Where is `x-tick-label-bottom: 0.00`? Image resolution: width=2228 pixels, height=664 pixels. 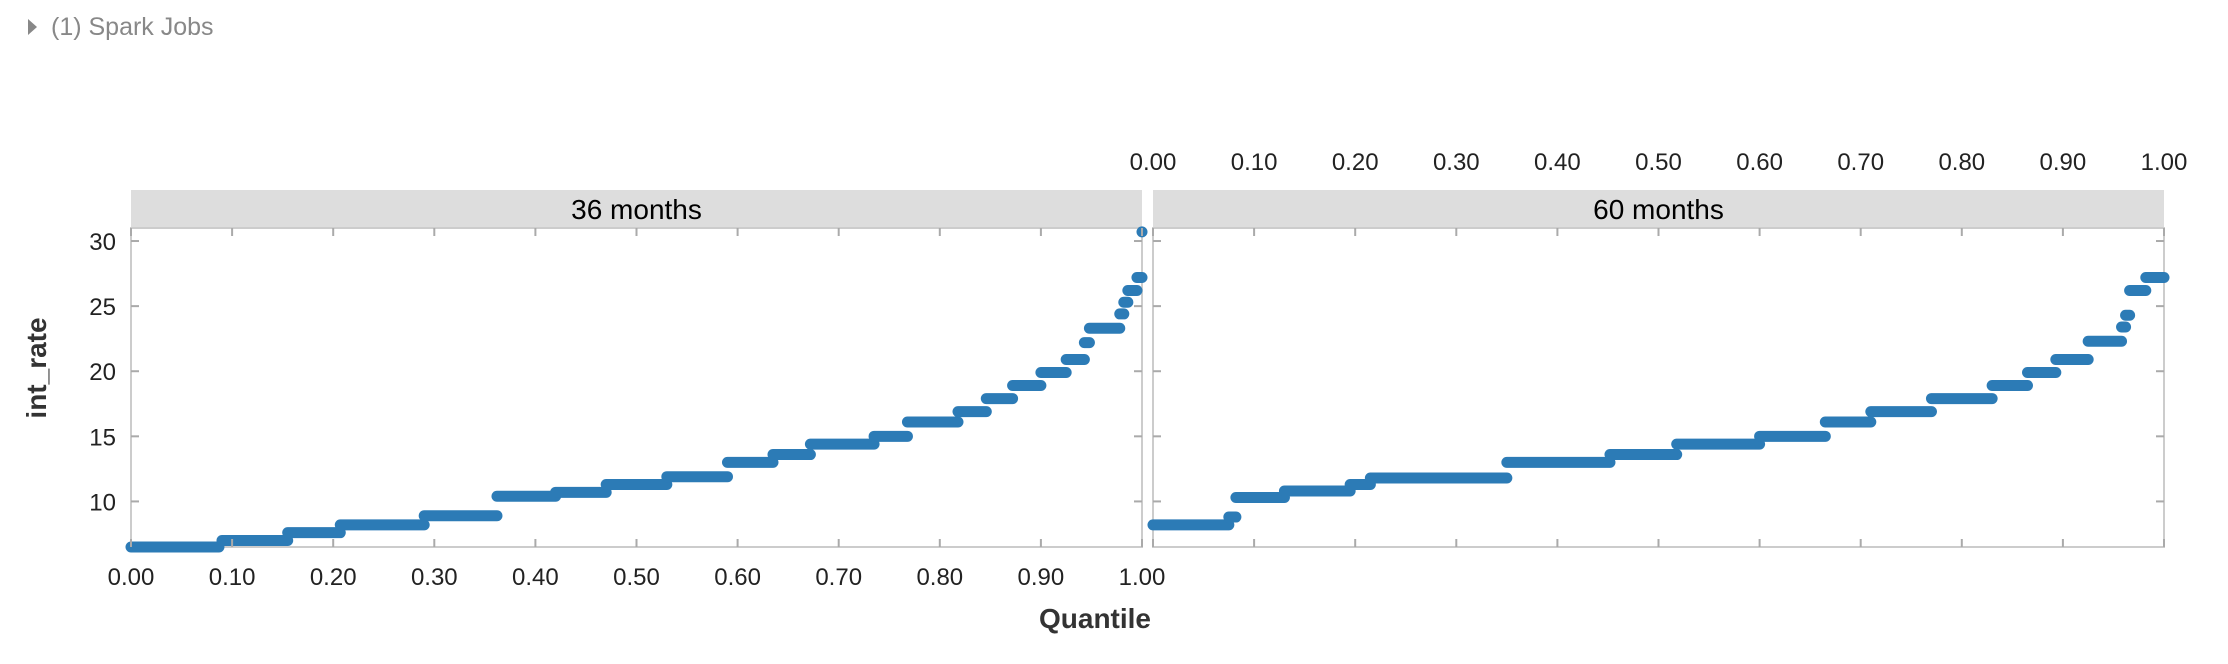 x-tick-label-bottom: 0.00 is located at coordinates (131, 577).